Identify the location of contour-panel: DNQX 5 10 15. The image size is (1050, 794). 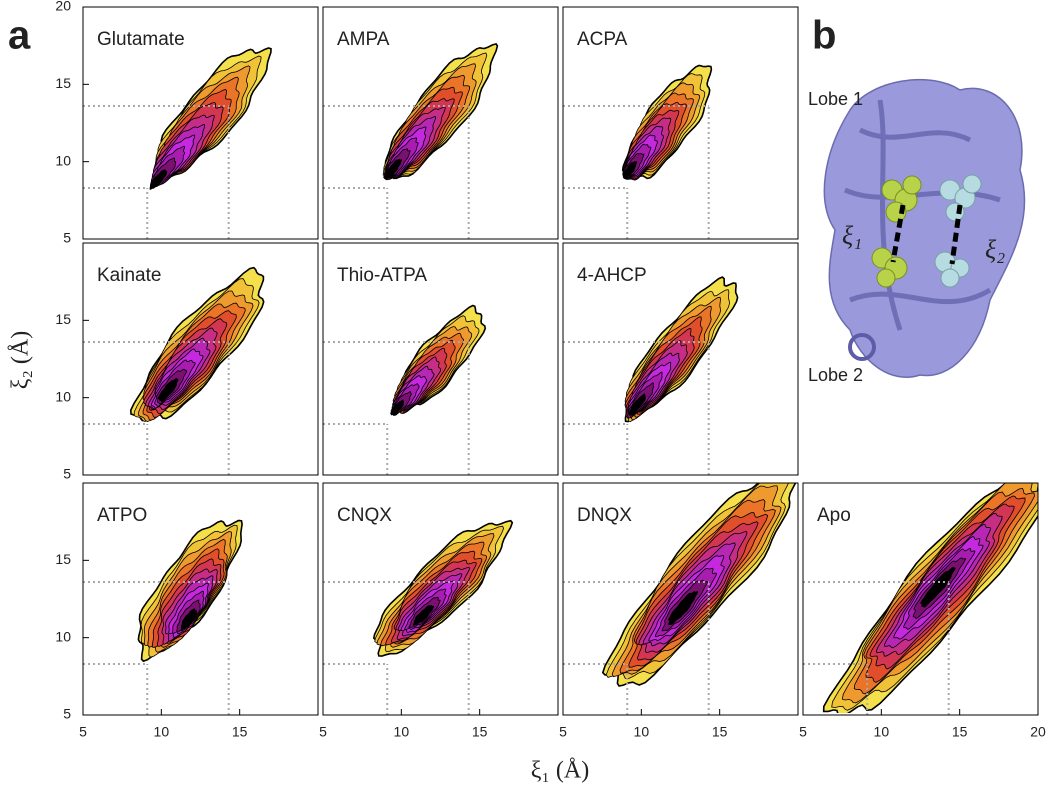
(679, 611).